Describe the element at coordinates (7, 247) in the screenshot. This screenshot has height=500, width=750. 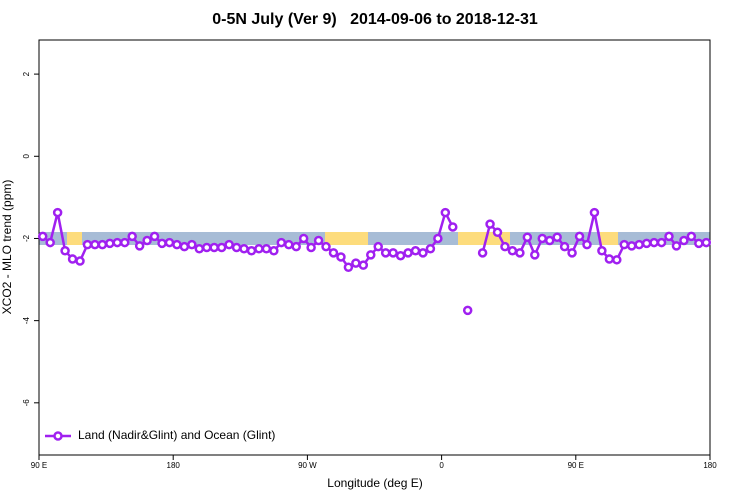
I see `y-axis-label: XCO2 - MLO trend (ppm)` at that location.